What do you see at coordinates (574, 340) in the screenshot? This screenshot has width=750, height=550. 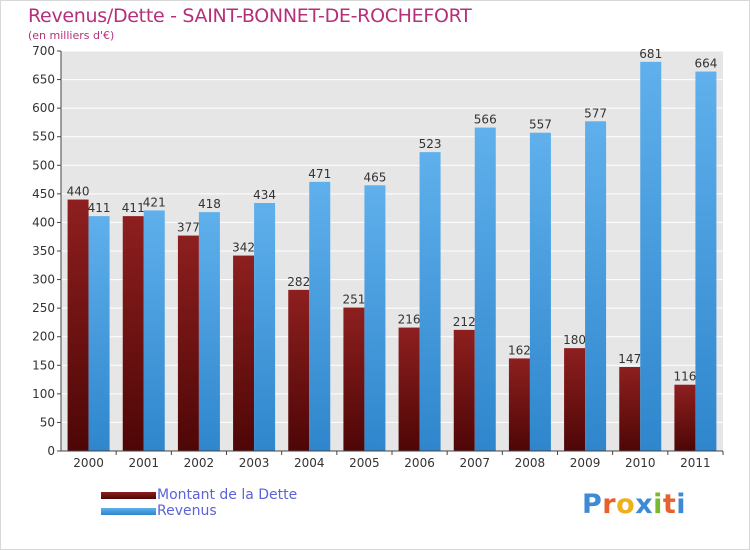 I see `data-label-dette-2009: 180` at bounding box center [574, 340].